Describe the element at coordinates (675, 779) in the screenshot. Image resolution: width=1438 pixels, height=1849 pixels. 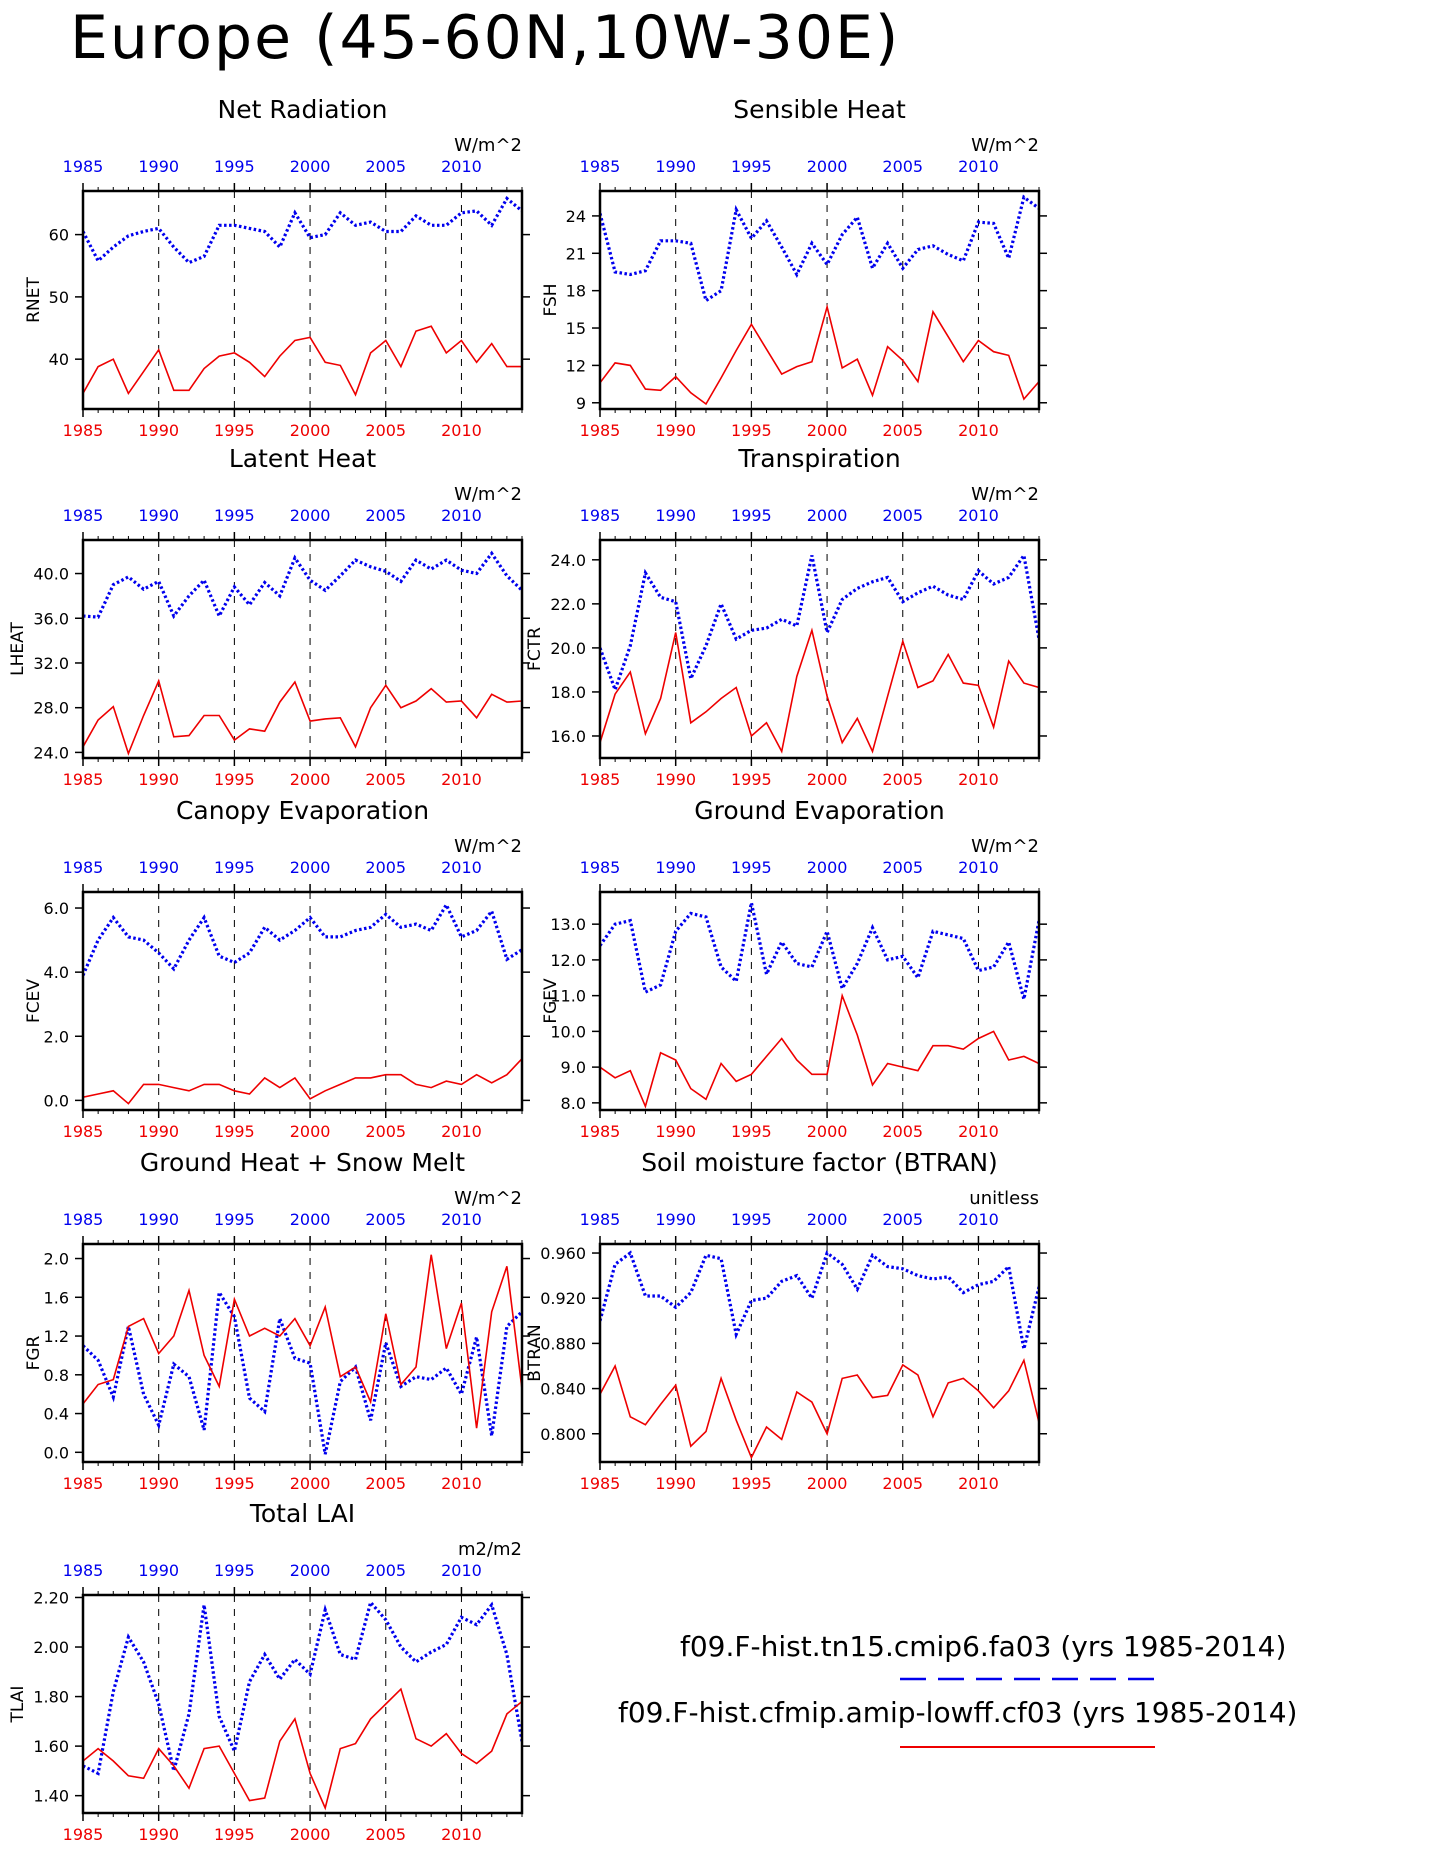
I see `chart-4-bottom-tick-label: 1990` at that location.